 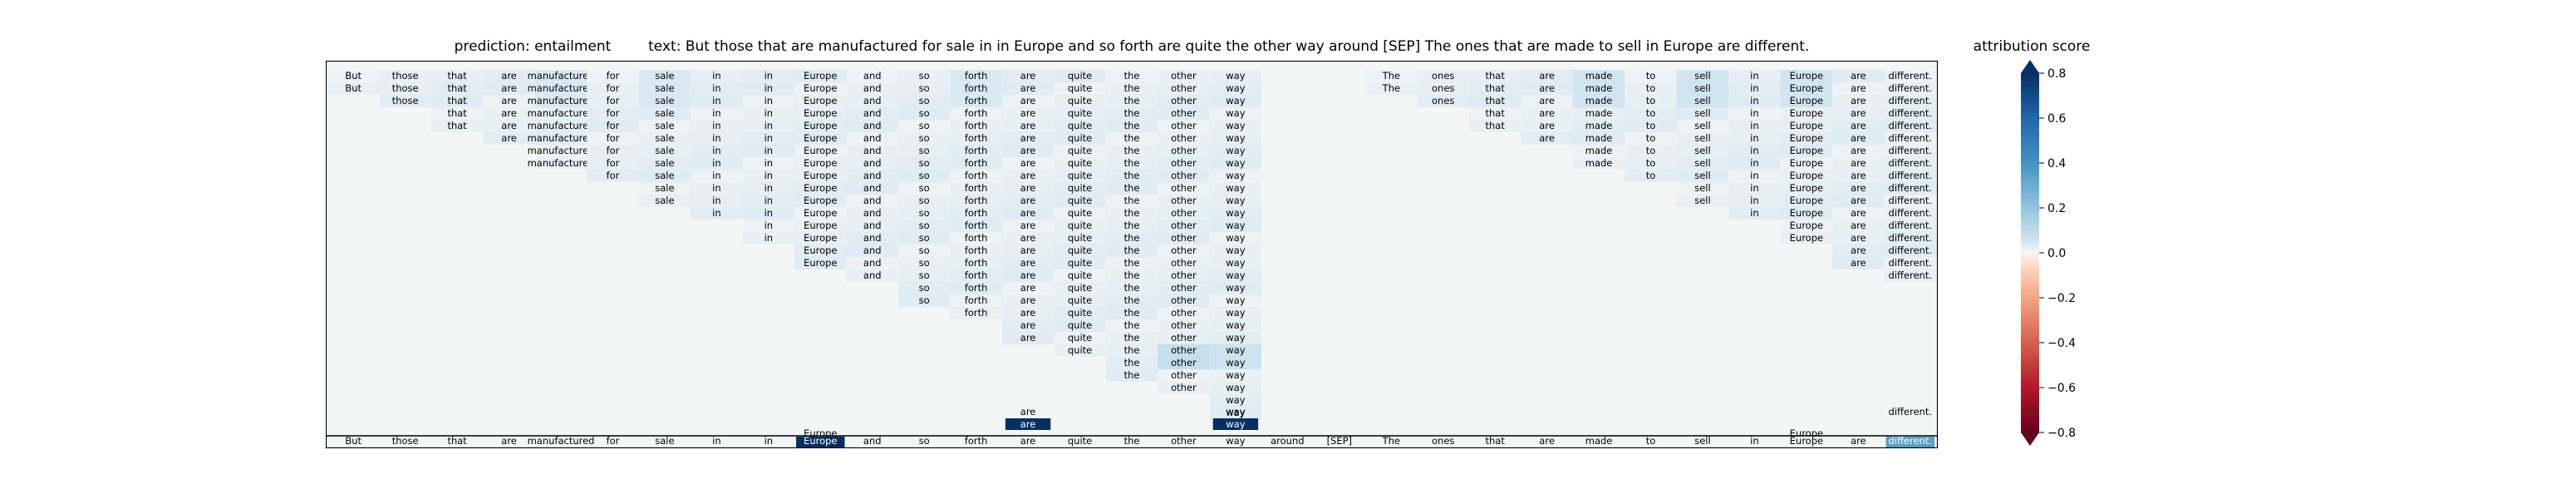 What do you see at coordinates (872, 441) in the screenshot?
I see `baseline-token: and` at bounding box center [872, 441].